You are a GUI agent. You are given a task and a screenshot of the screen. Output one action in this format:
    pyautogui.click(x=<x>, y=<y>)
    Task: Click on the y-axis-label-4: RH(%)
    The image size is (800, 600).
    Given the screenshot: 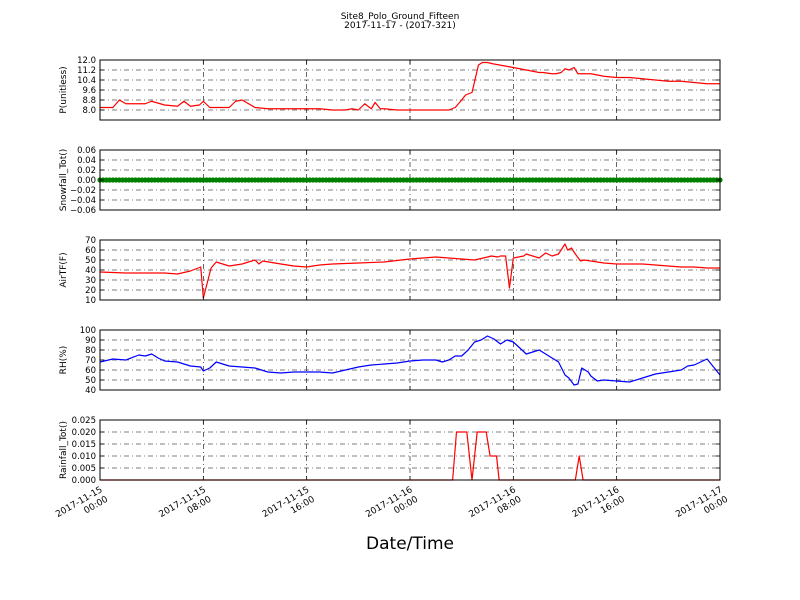 What is the action you would take?
    pyautogui.click(x=64, y=360)
    